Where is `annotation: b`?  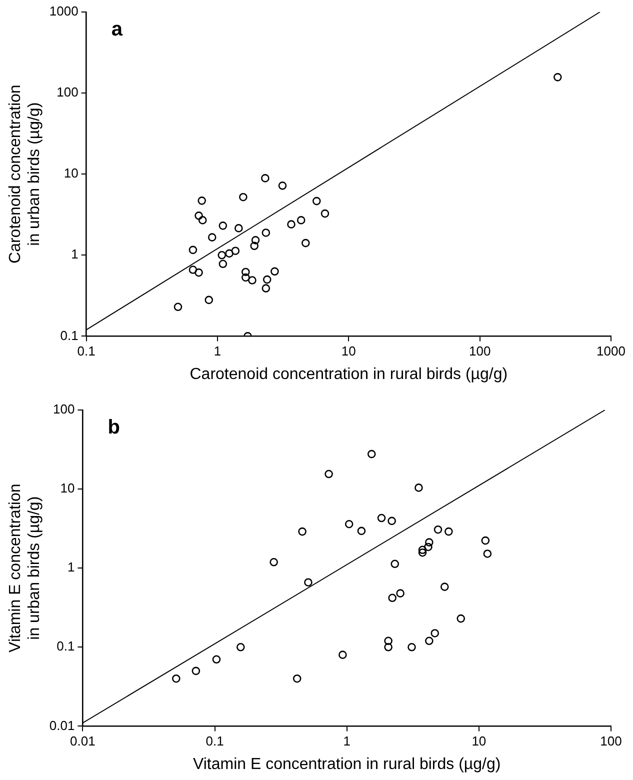 annotation: b is located at coordinates (114, 427).